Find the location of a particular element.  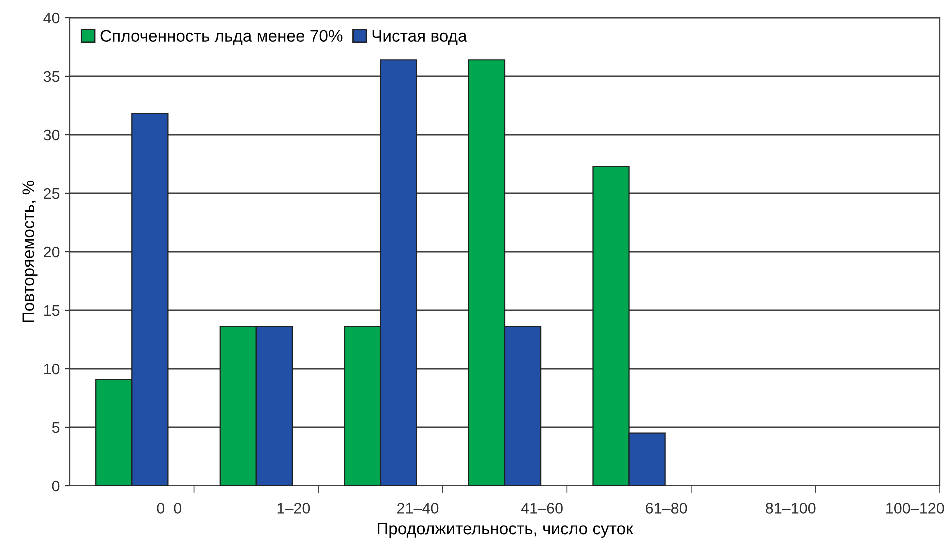

y-tick-label: 15 is located at coordinates (52, 311).